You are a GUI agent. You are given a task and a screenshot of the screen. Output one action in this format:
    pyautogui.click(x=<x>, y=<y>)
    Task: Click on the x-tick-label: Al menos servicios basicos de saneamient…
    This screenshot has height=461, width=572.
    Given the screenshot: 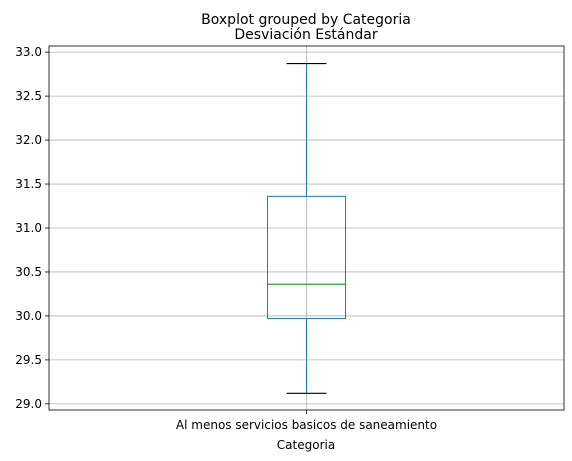 What is the action you would take?
    pyautogui.click(x=306, y=425)
    